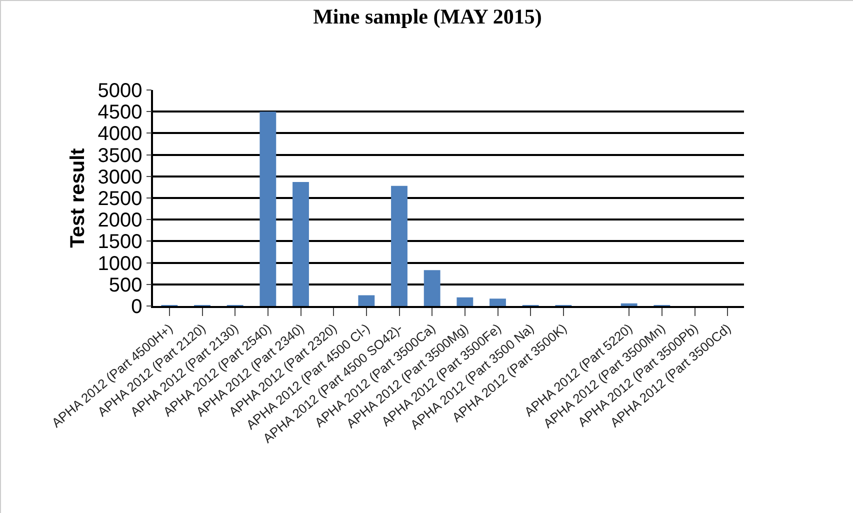 The width and height of the screenshot is (853, 513). I want to click on y-tick-label: 1500, so click(120, 242).